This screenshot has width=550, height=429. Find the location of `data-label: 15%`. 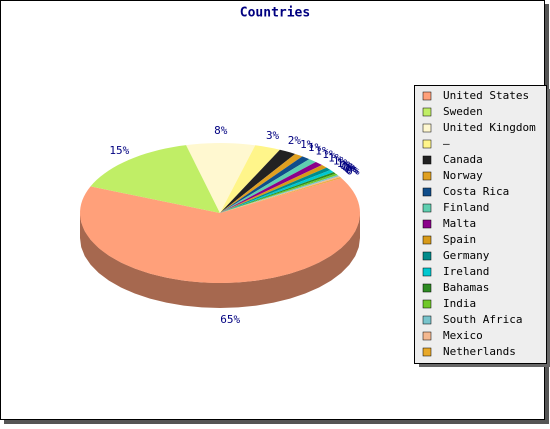

data-label: 15% is located at coordinates (119, 150).